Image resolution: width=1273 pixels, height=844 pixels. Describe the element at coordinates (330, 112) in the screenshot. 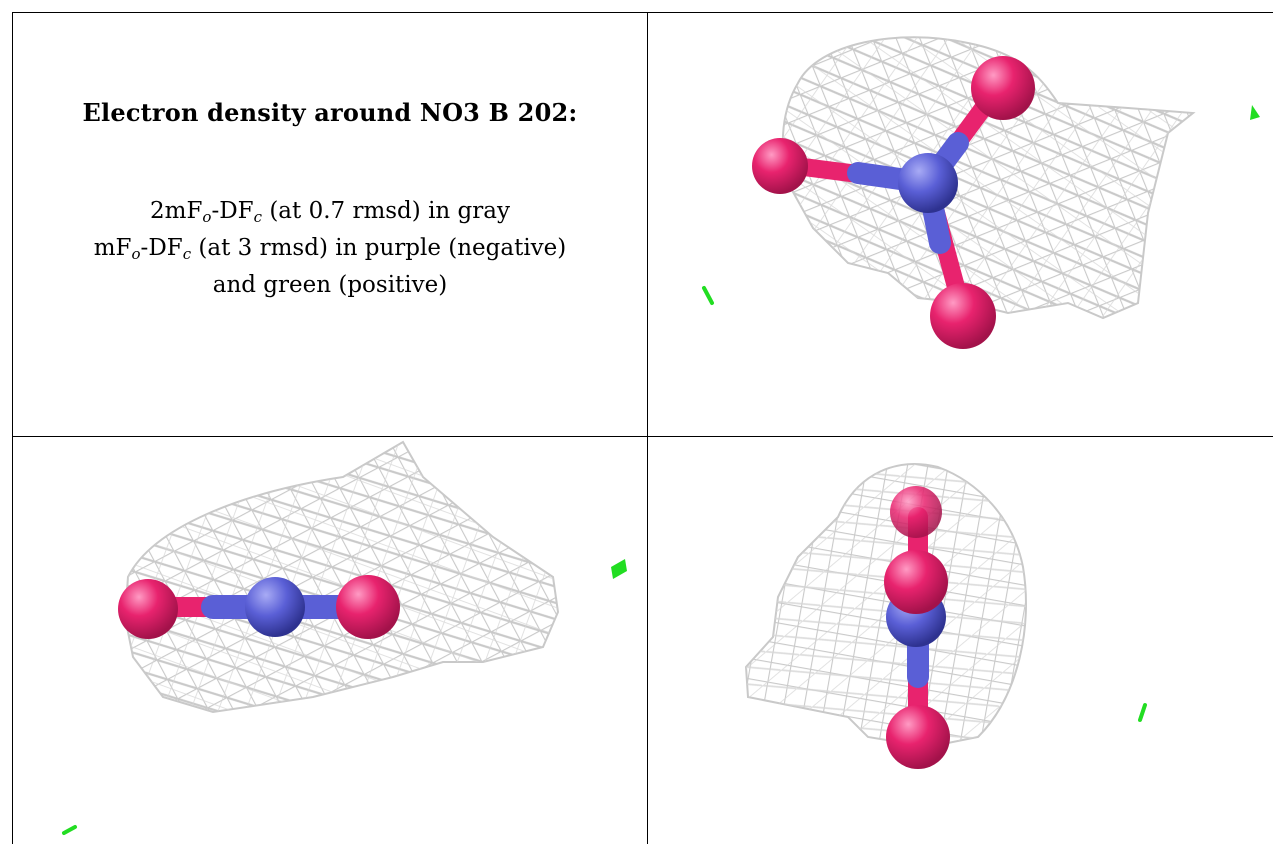

I see `caption-title: Electron density around NO3 B 202:` at that location.